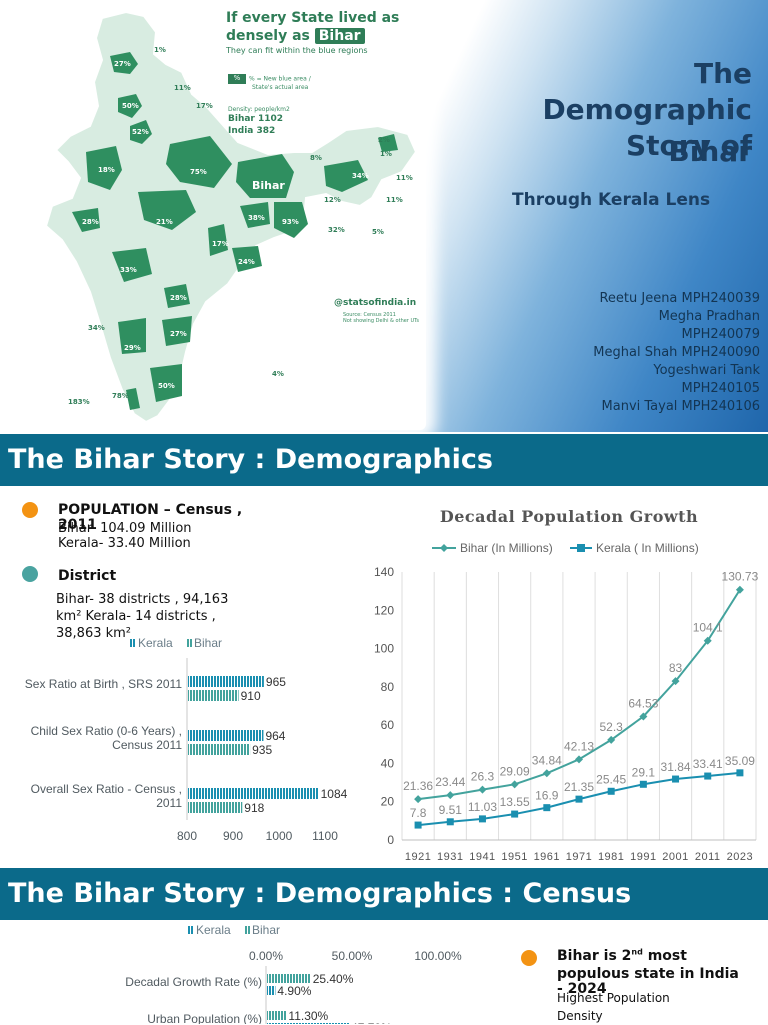  Describe the element at coordinates (191, 930) in the screenshot. I see `legend-swatch-kerala` at that location.